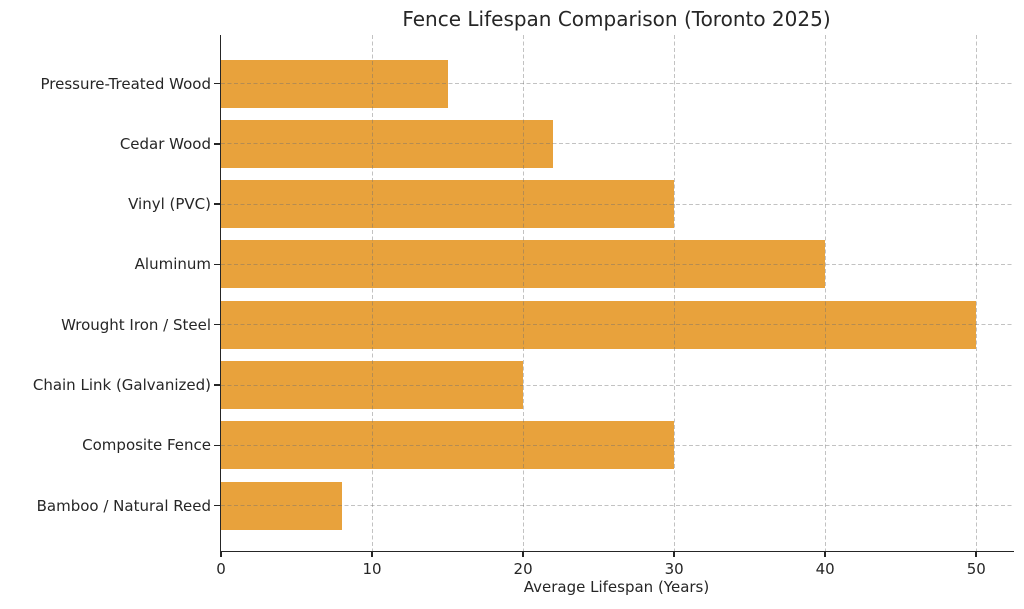  Describe the element at coordinates (146, 445) in the screenshot. I see `y-tick-label: Composite Fence` at that location.